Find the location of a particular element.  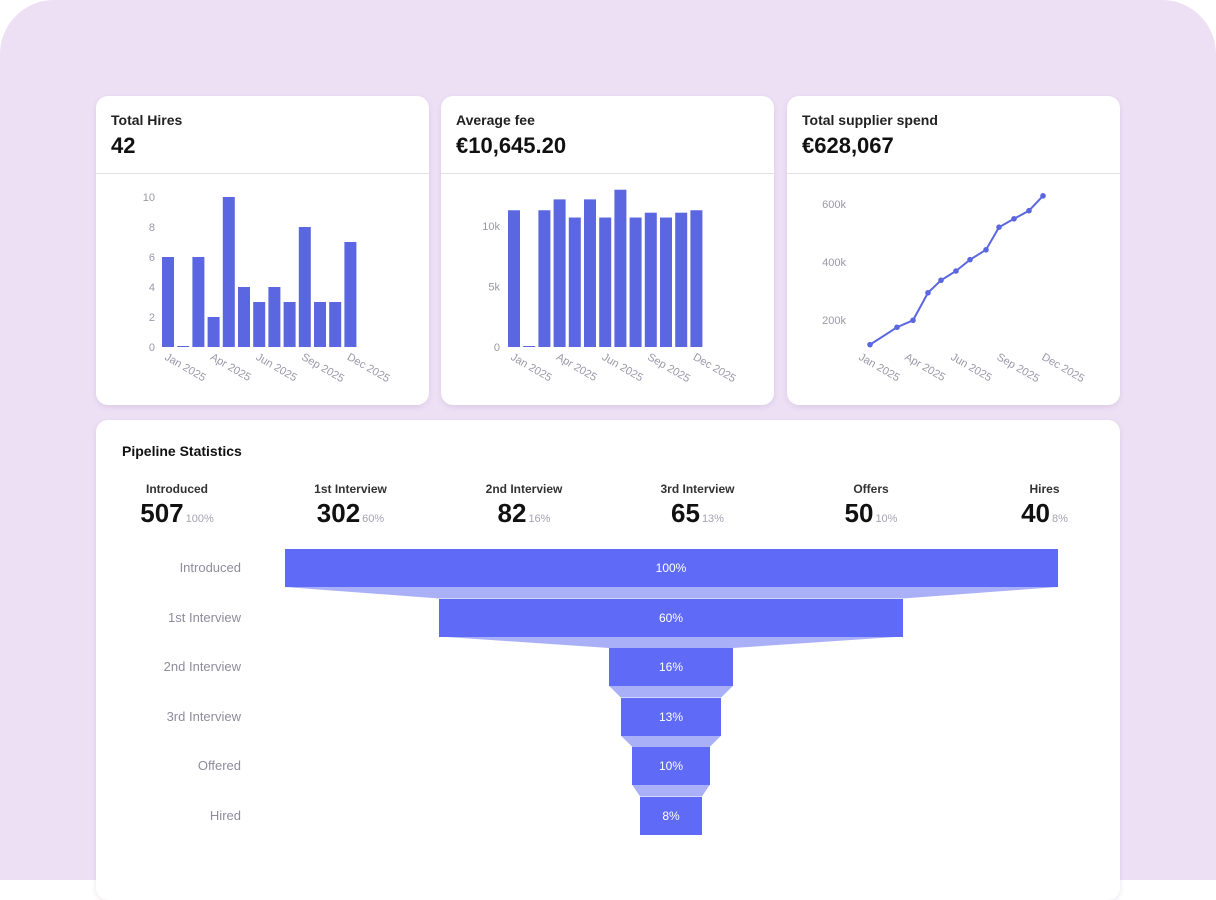

funnel-connectors is located at coordinates (671, 692).